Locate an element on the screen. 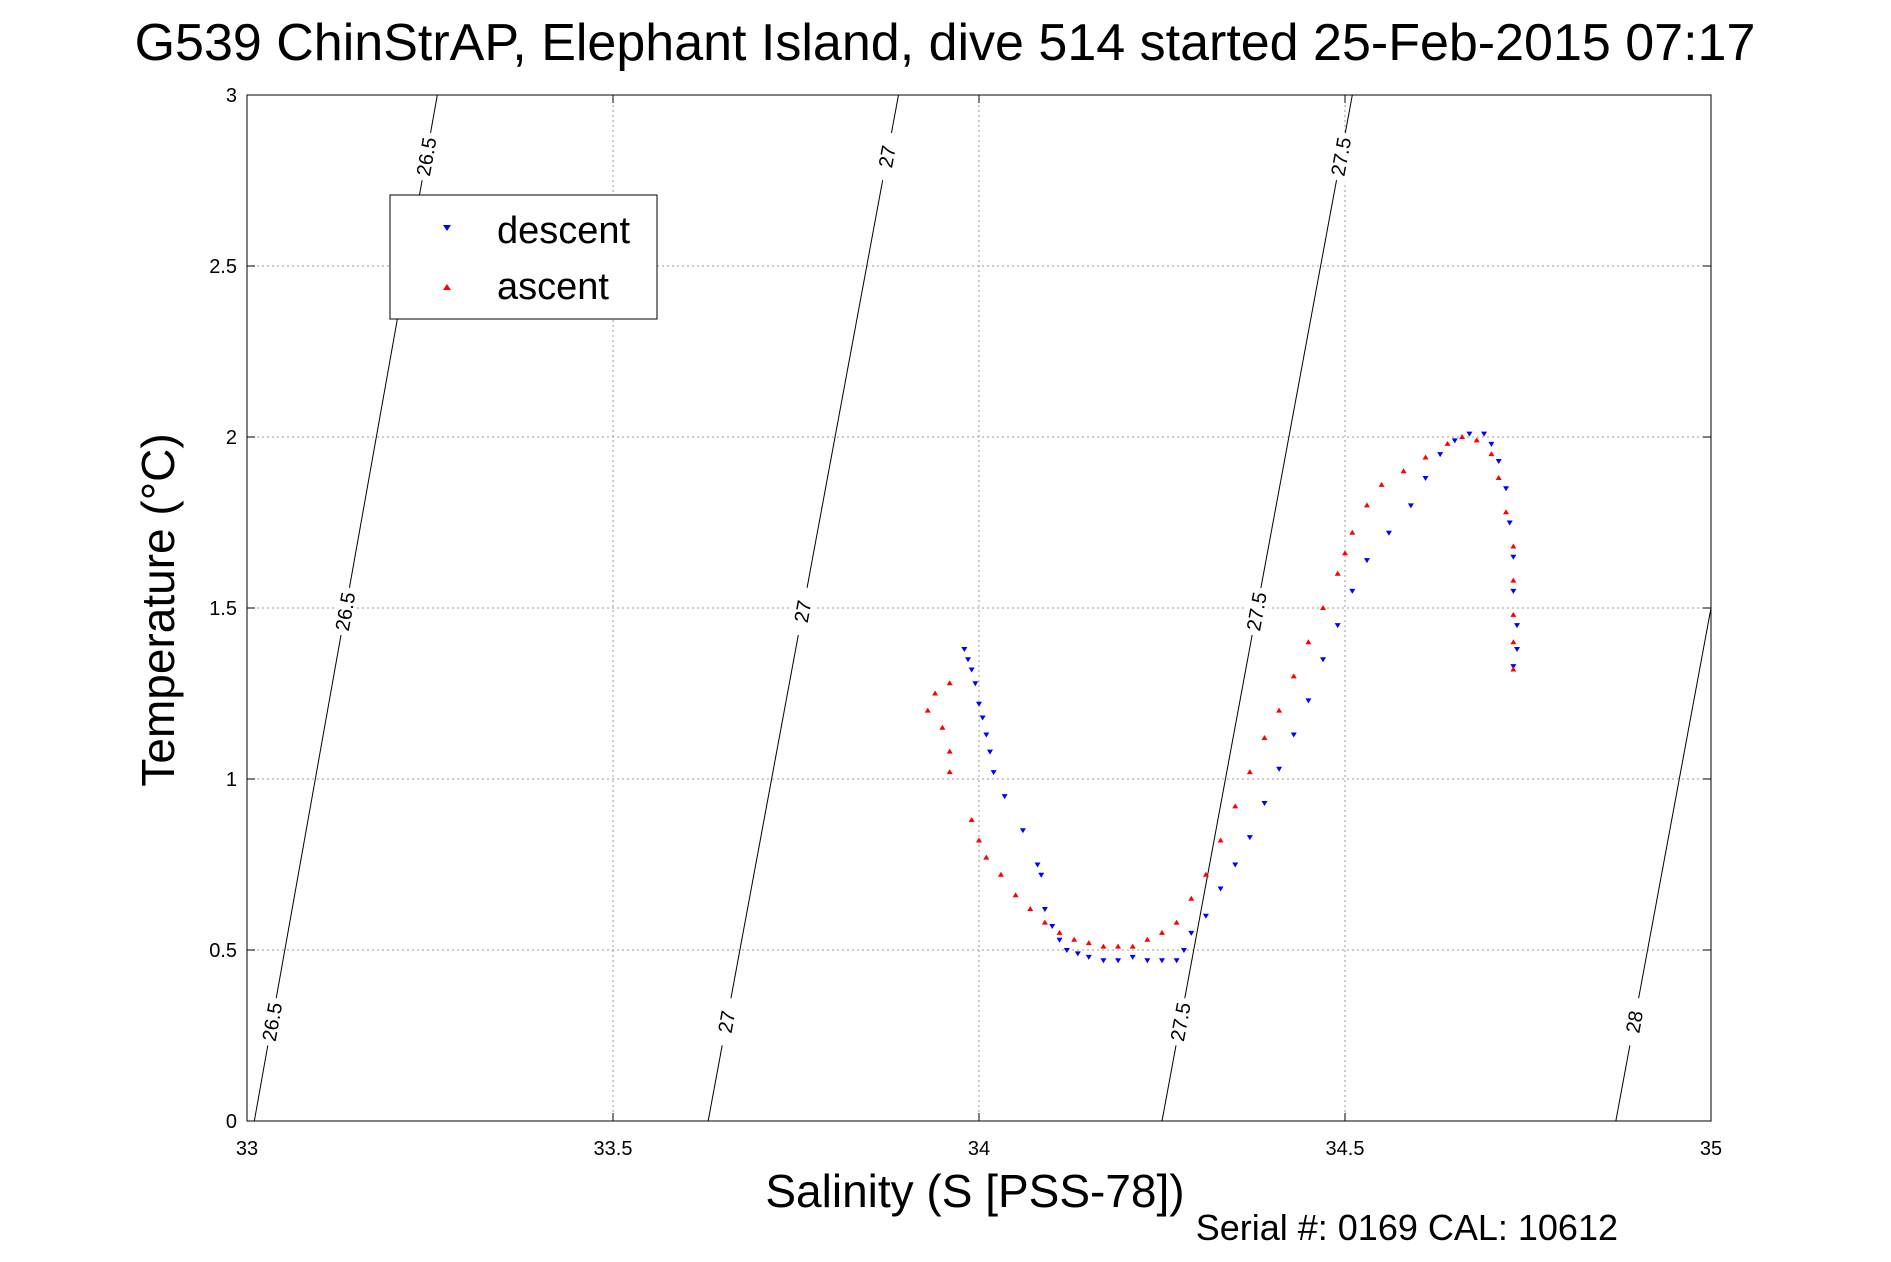 The width and height of the screenshot is (1891, 1262). legend-item-descent: descent is located at coordinates (537, 231).